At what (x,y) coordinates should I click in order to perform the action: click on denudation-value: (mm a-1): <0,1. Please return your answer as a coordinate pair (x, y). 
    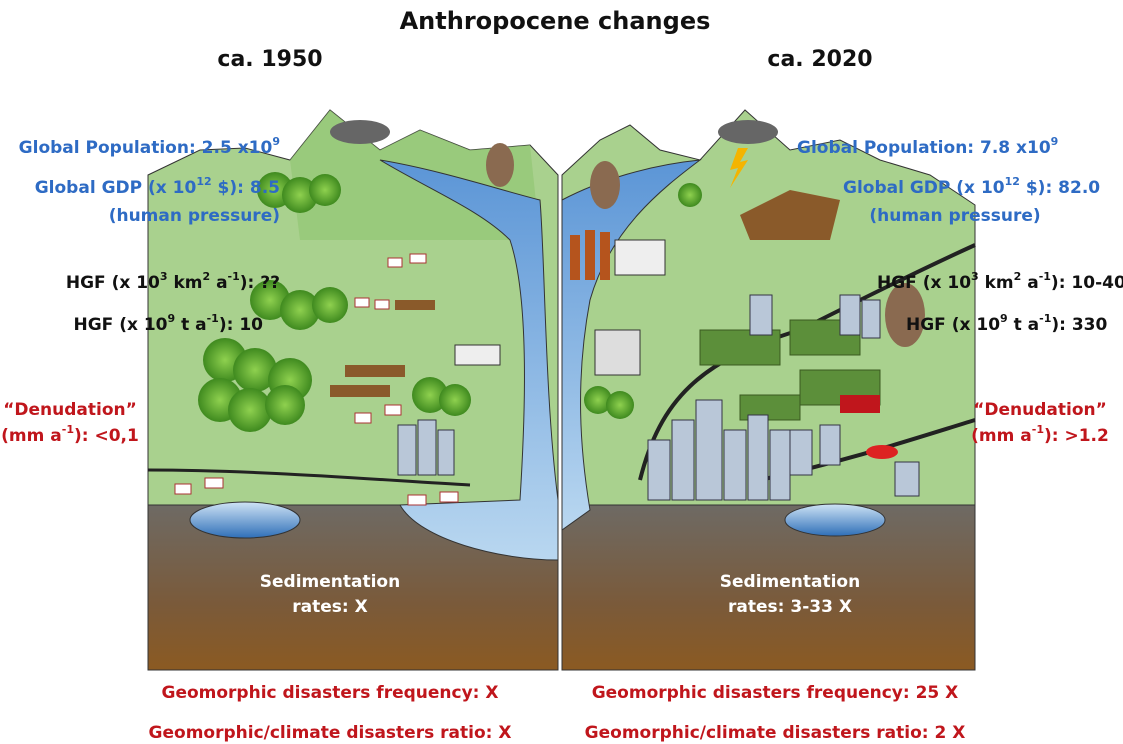
    Looking at the image, I should click on (70, 435).